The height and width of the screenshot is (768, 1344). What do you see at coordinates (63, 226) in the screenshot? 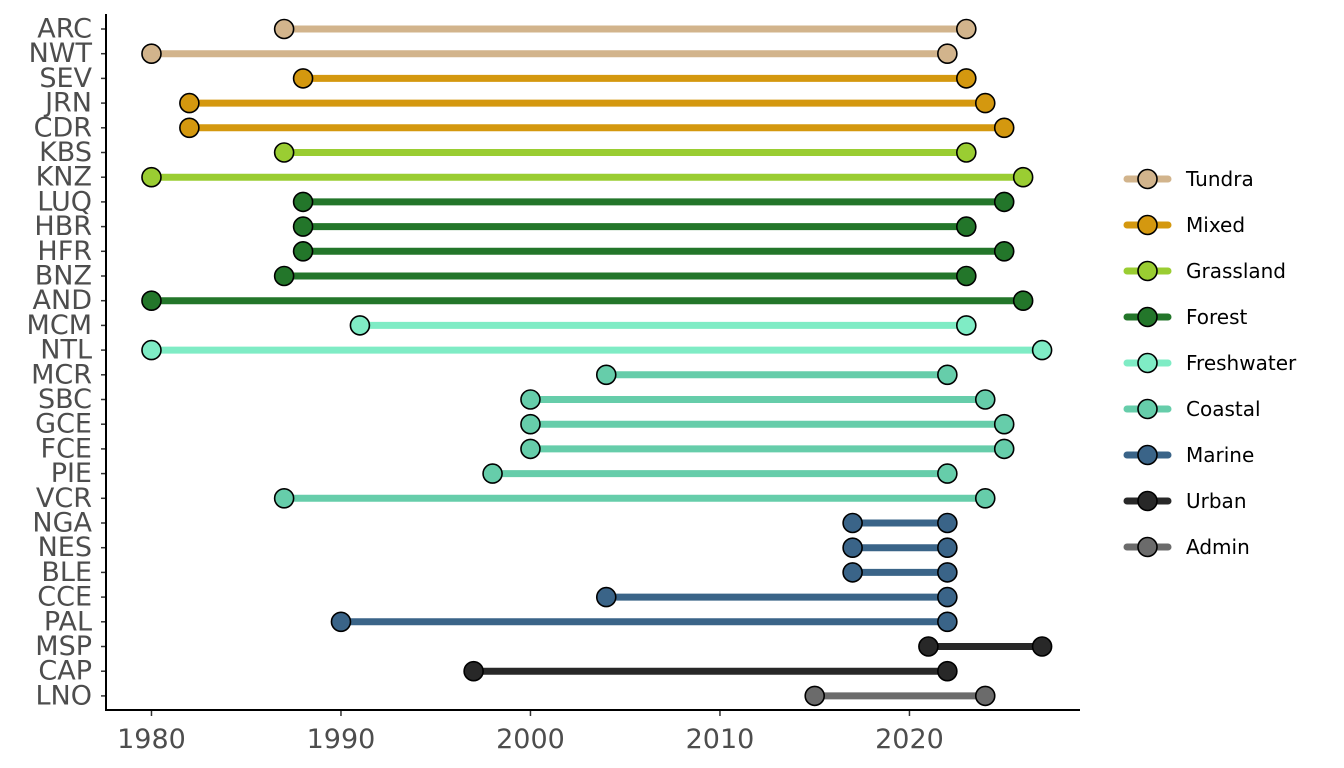
I see `y-tick-label-hbr: HBR` at bounding box center [63, 226].